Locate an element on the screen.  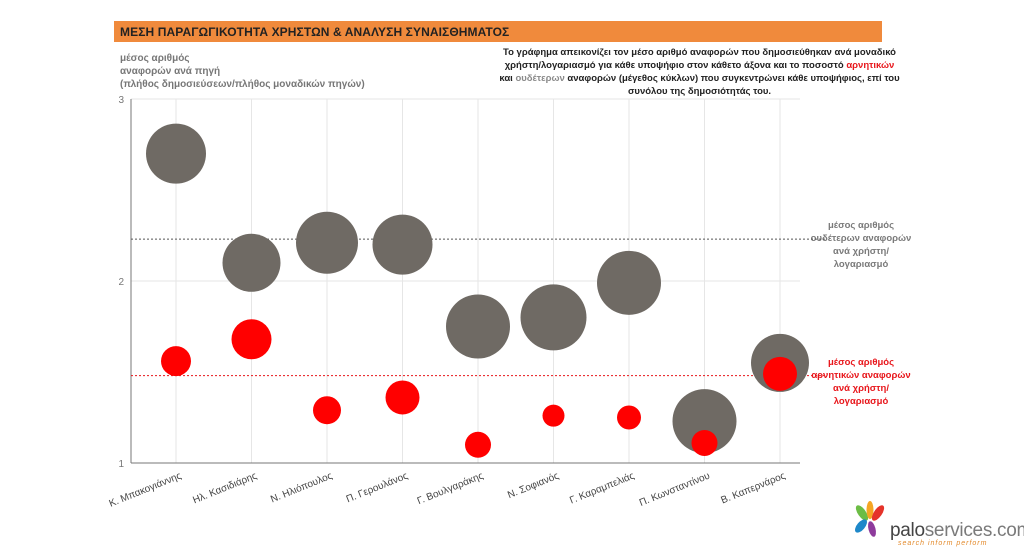
description-negative-word: αρνητικών is located at coordinates (870, 65).